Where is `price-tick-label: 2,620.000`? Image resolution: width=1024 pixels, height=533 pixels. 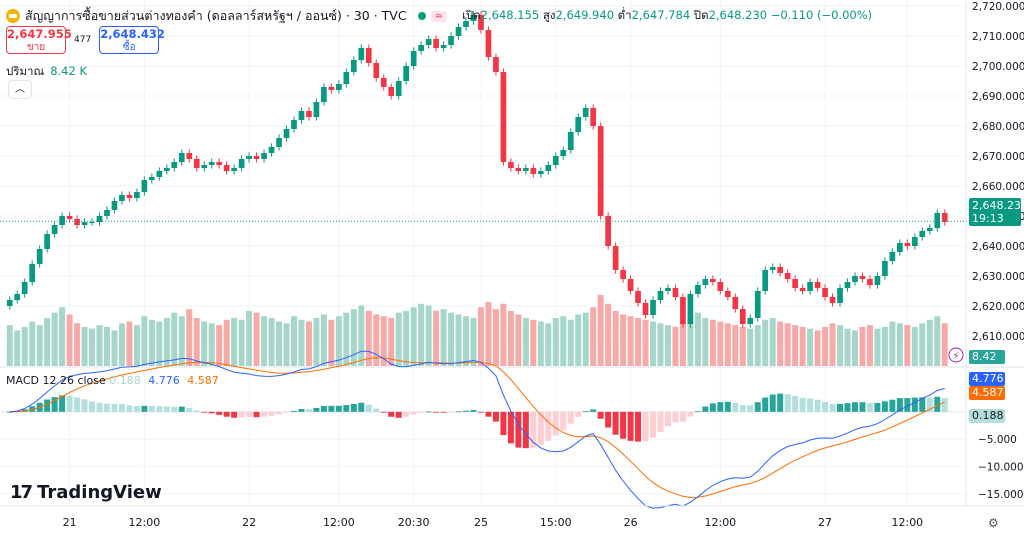
price-tick-label: 2,620.000 is located at coordinates (998, 307).